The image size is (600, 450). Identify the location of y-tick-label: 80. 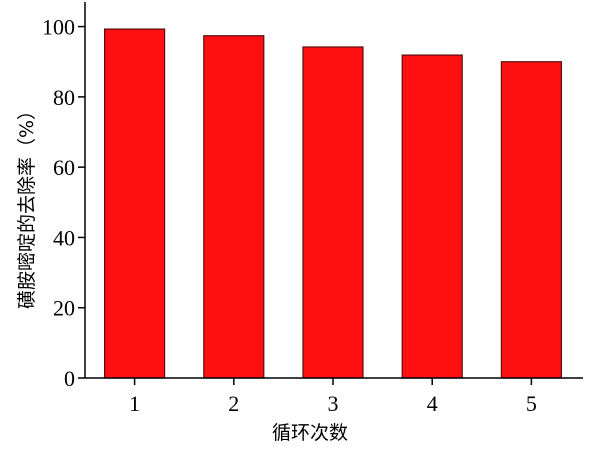
(64, 97).